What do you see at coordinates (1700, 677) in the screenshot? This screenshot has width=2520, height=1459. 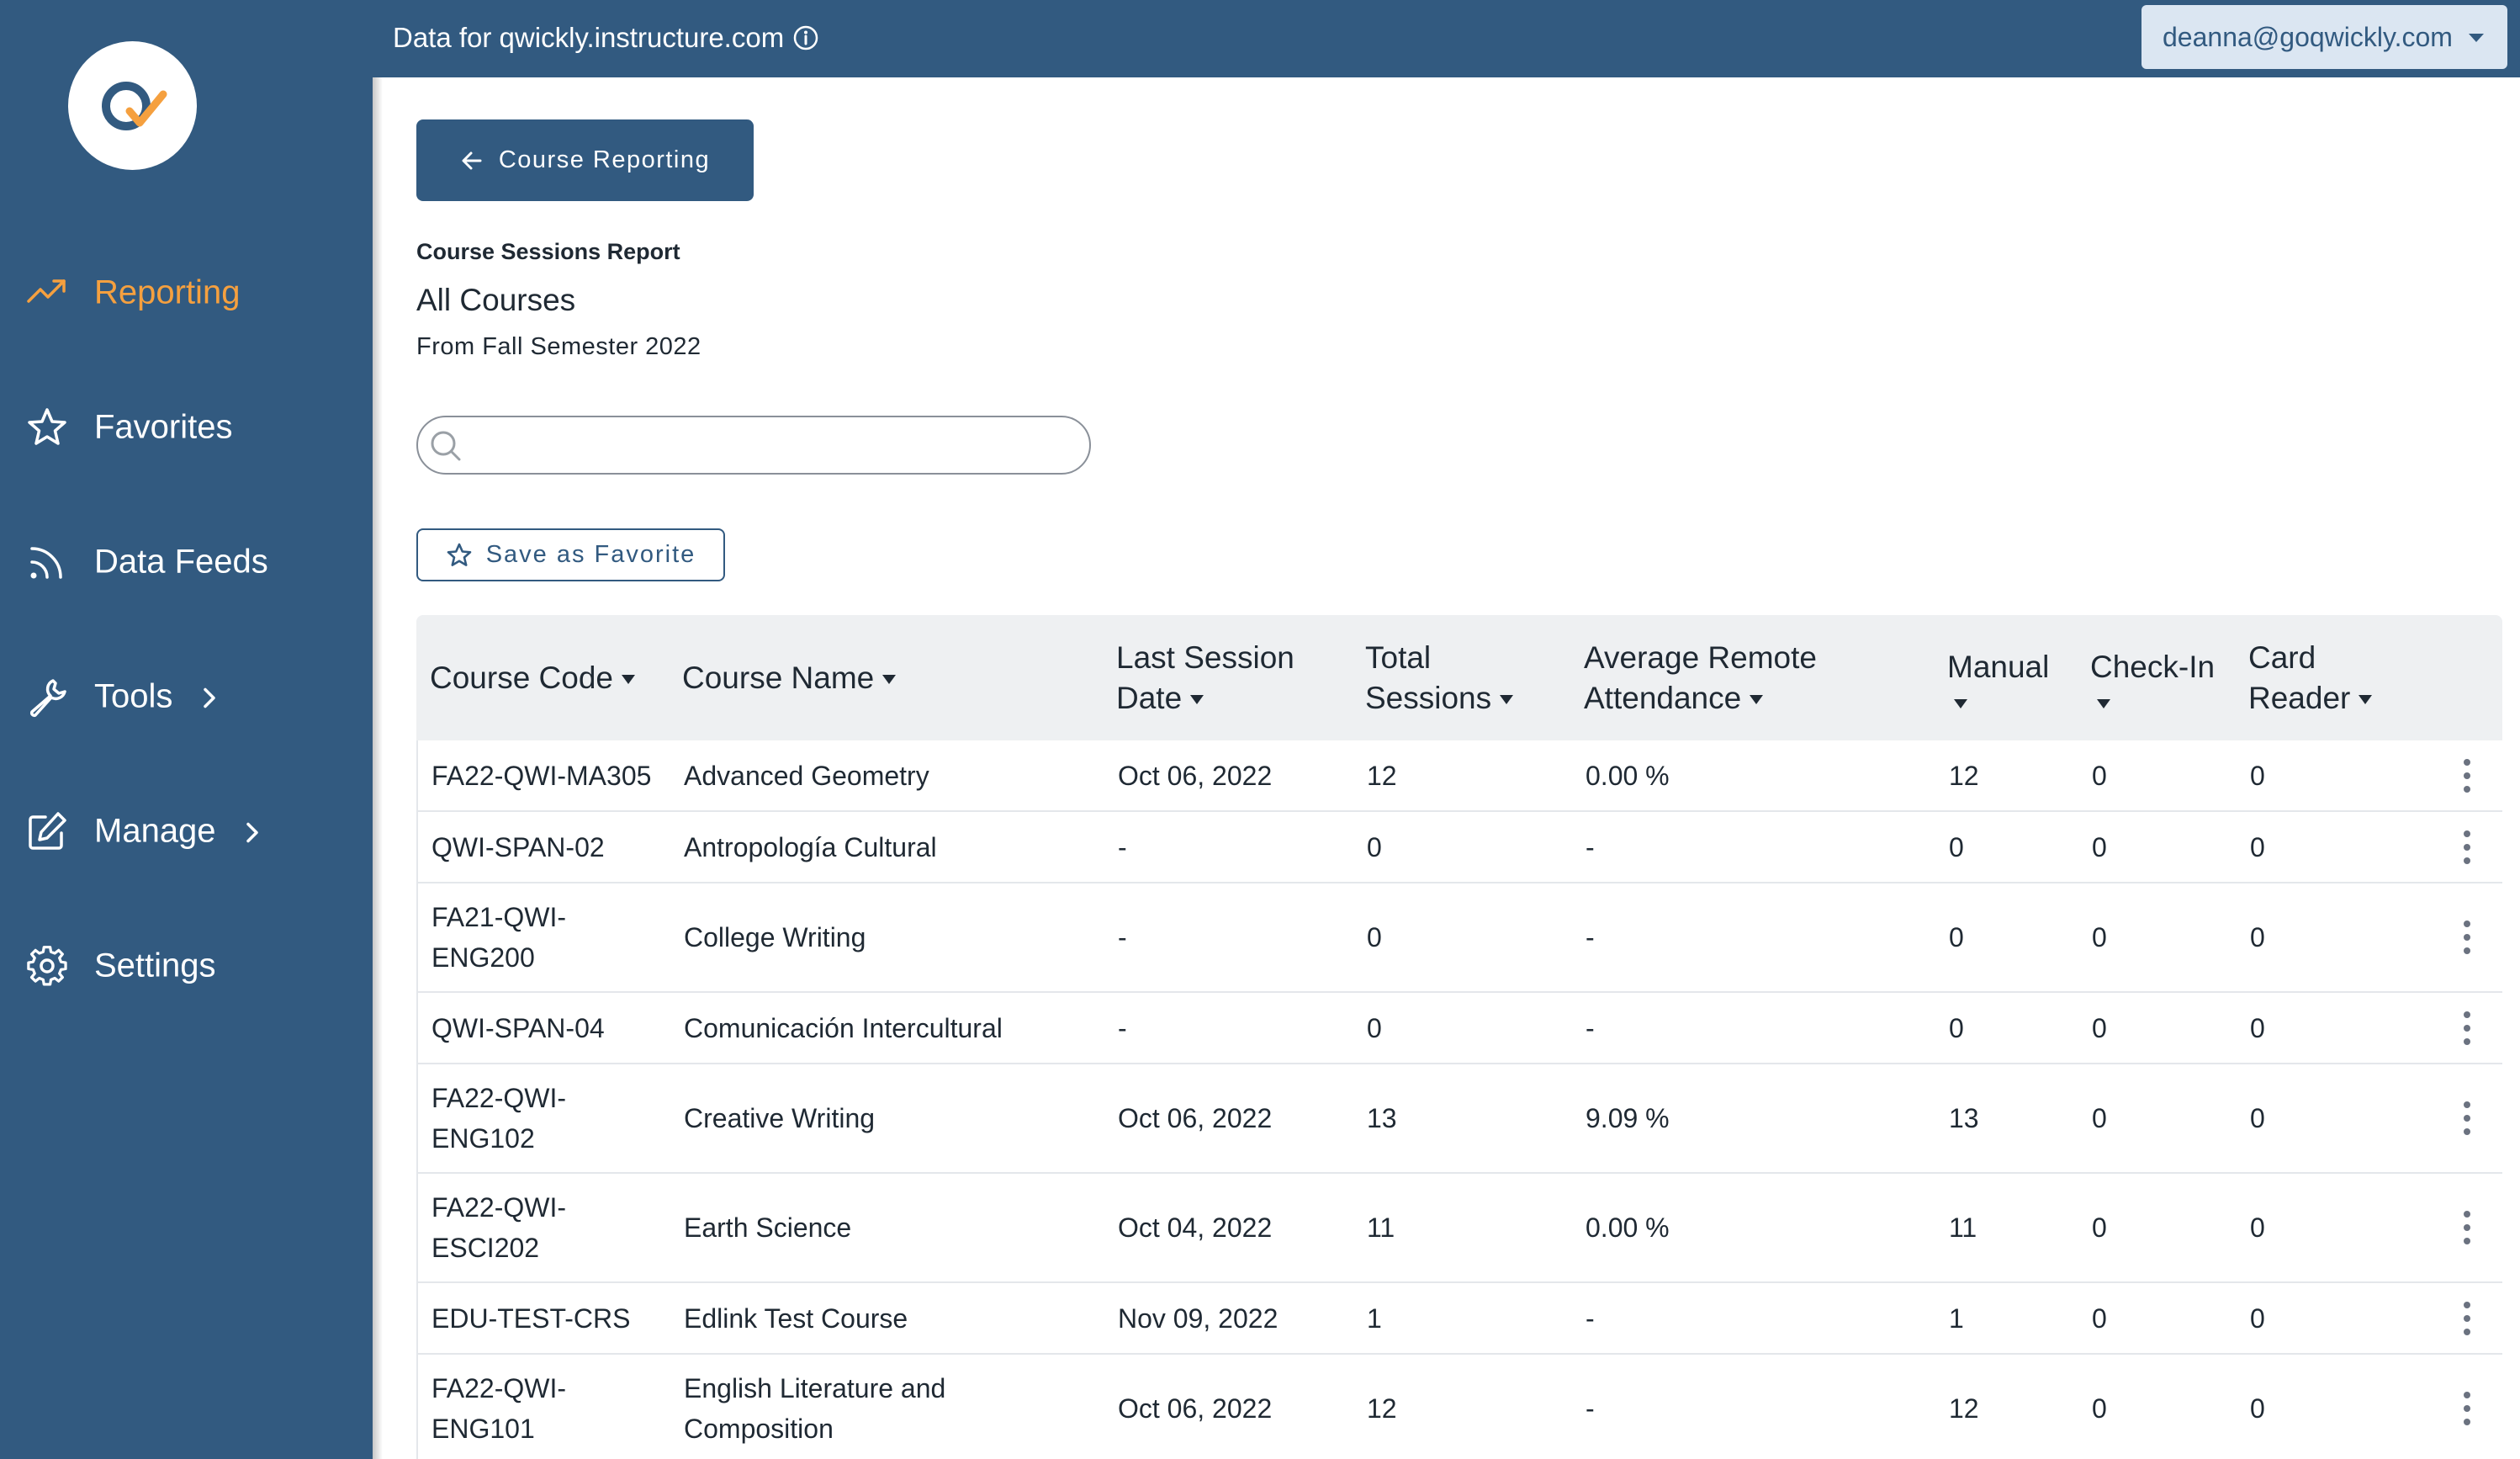 I see `column-header-average-remote-attendance: Average Remote Attendance` at bounding box center [1700, 677].